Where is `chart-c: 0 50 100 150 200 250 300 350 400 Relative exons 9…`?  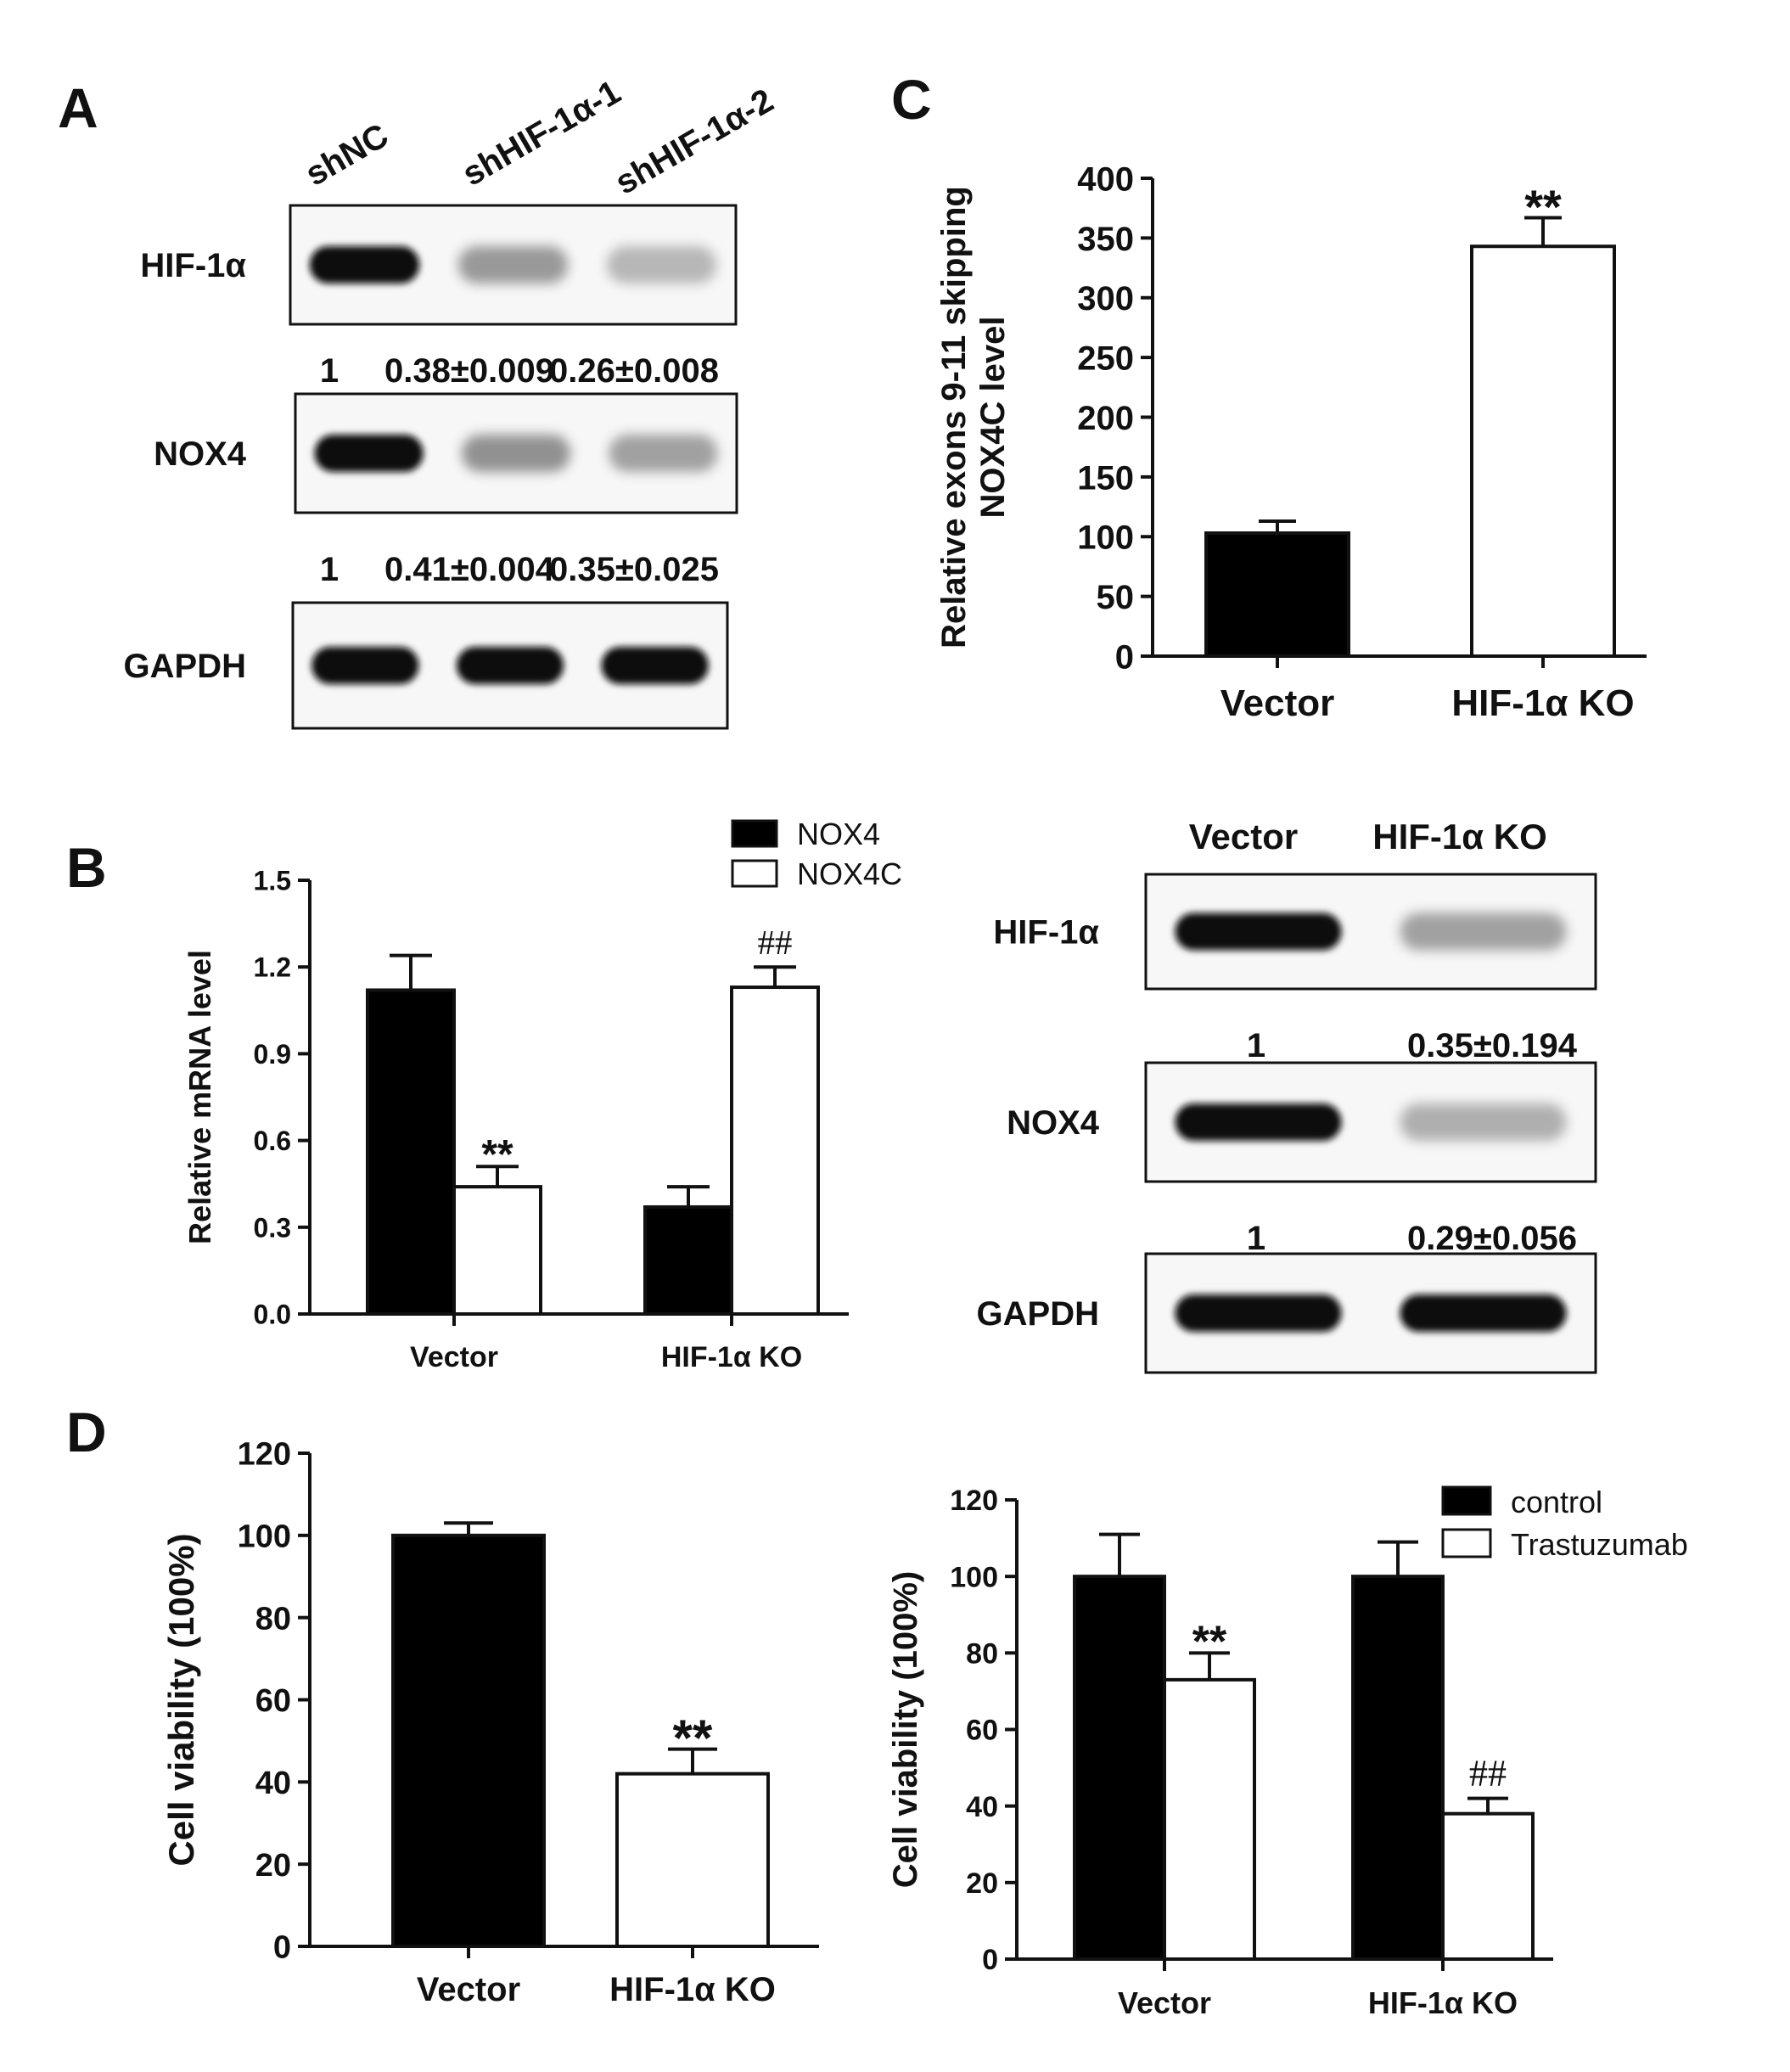
chart-c: 0 50 100 150 200 250 300 350 400 Relative exons 9… is located at coordinates (1291, 442).